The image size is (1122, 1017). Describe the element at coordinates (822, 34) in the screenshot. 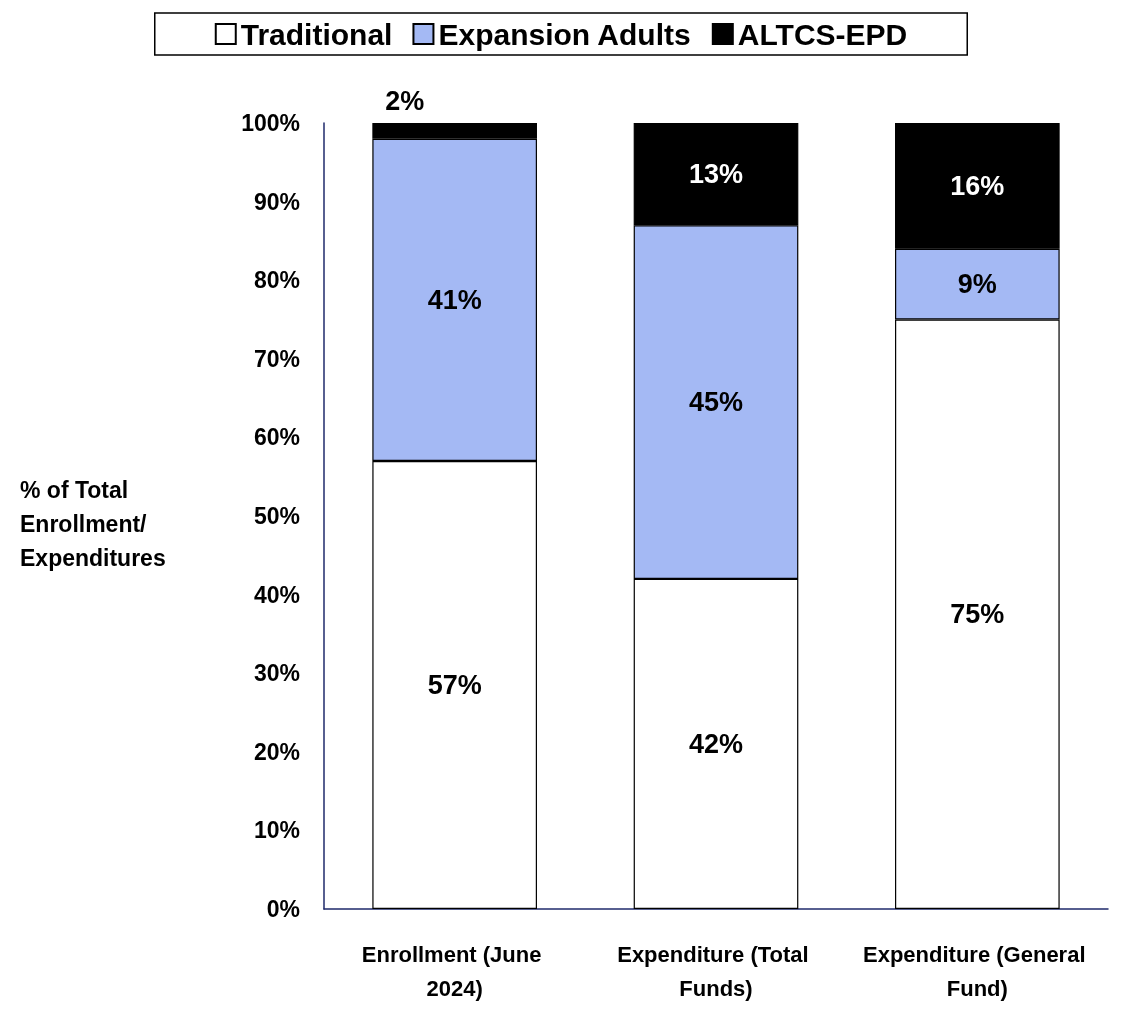

I see `legend-label: ALTCS-EPD` at that location.